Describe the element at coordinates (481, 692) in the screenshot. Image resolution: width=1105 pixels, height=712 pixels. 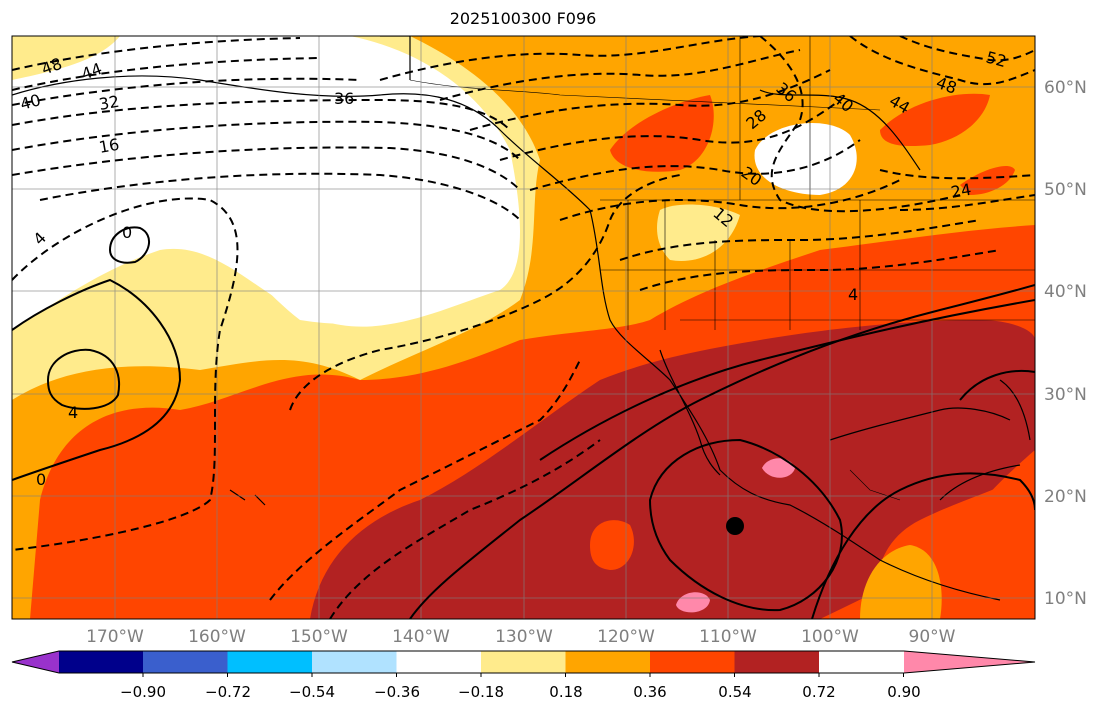
I see `colorbar-tick-label: −0.18` at that location.